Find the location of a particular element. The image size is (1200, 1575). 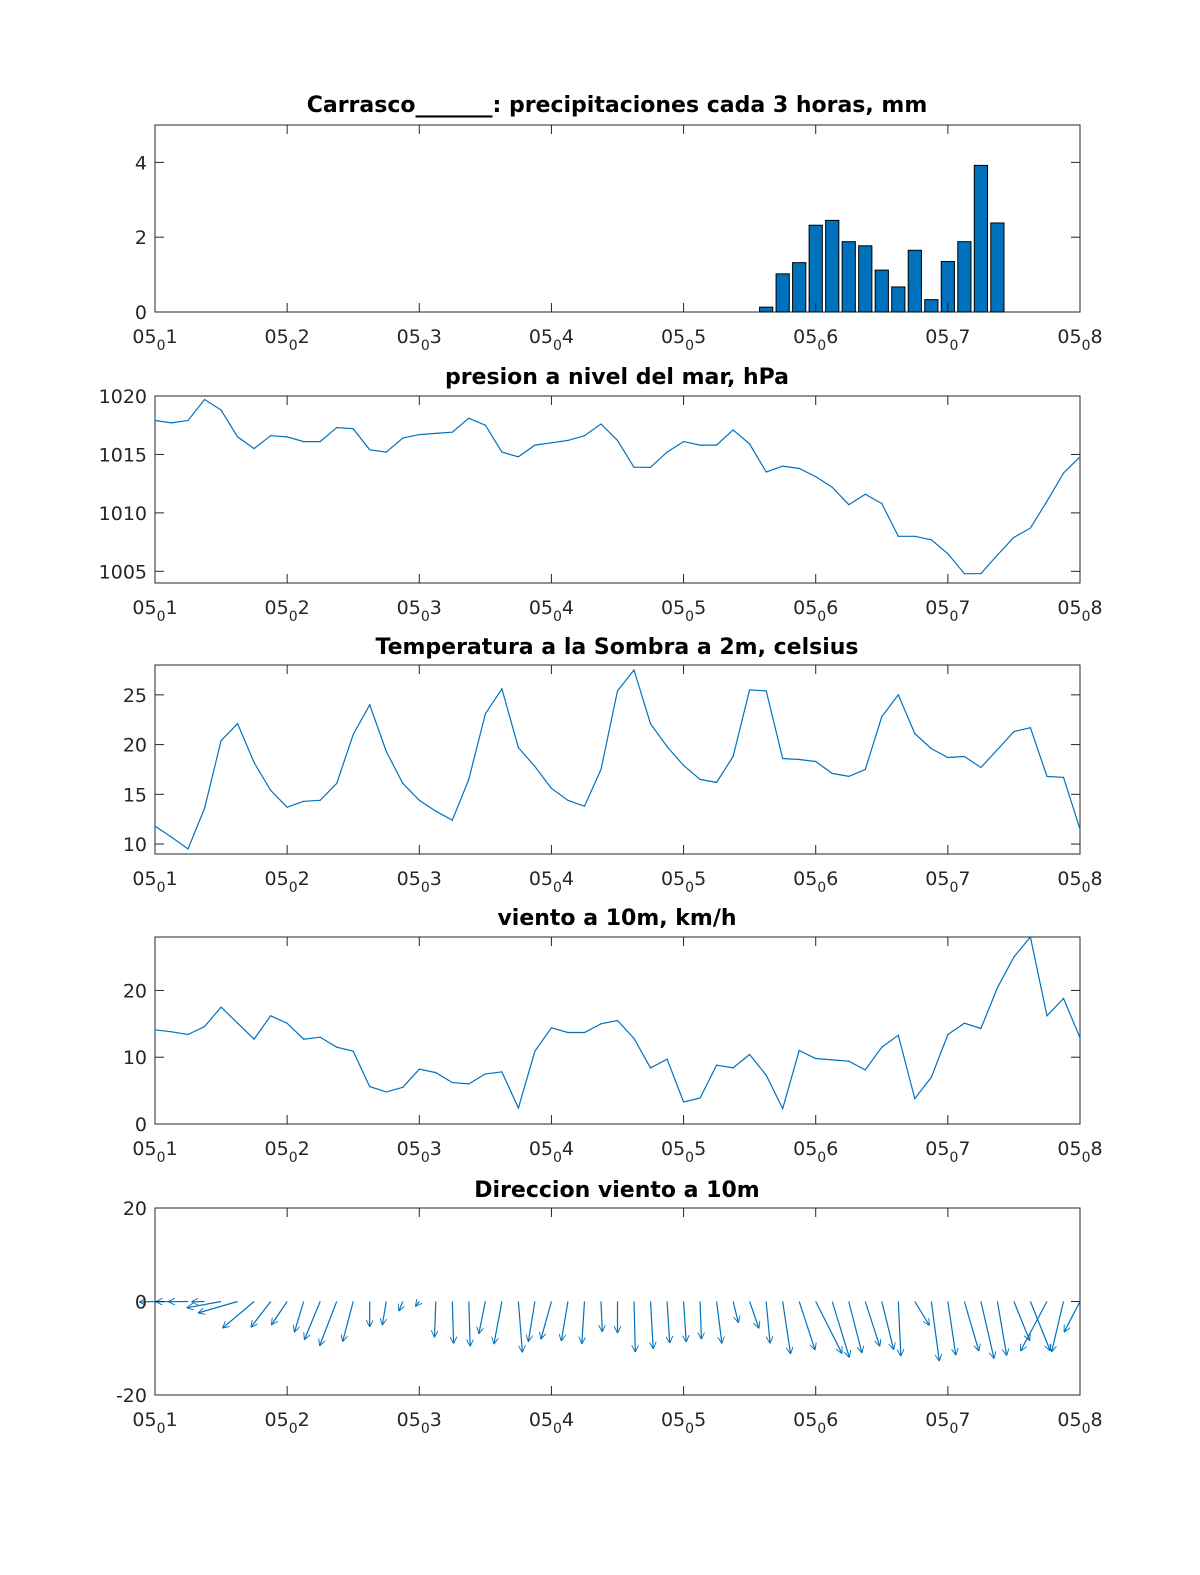

wind-speed-title: viento a 10m, km/h is located at coordinates (616, 918).